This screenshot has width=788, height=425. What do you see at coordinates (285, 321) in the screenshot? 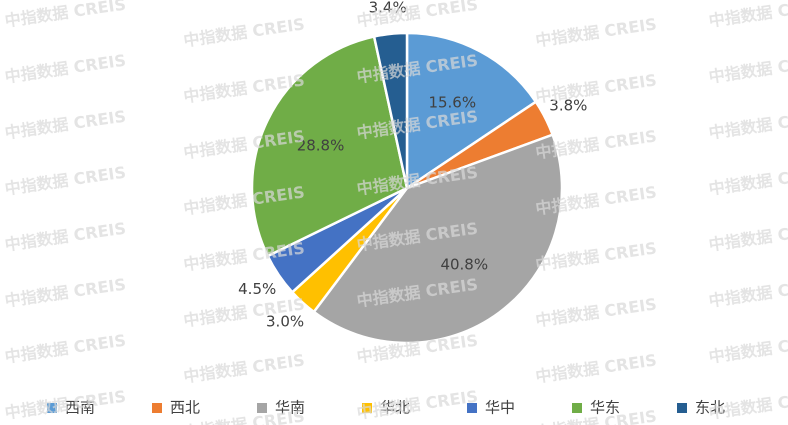
I see `data-label: 3.0%` at bounding box center [285, 321].